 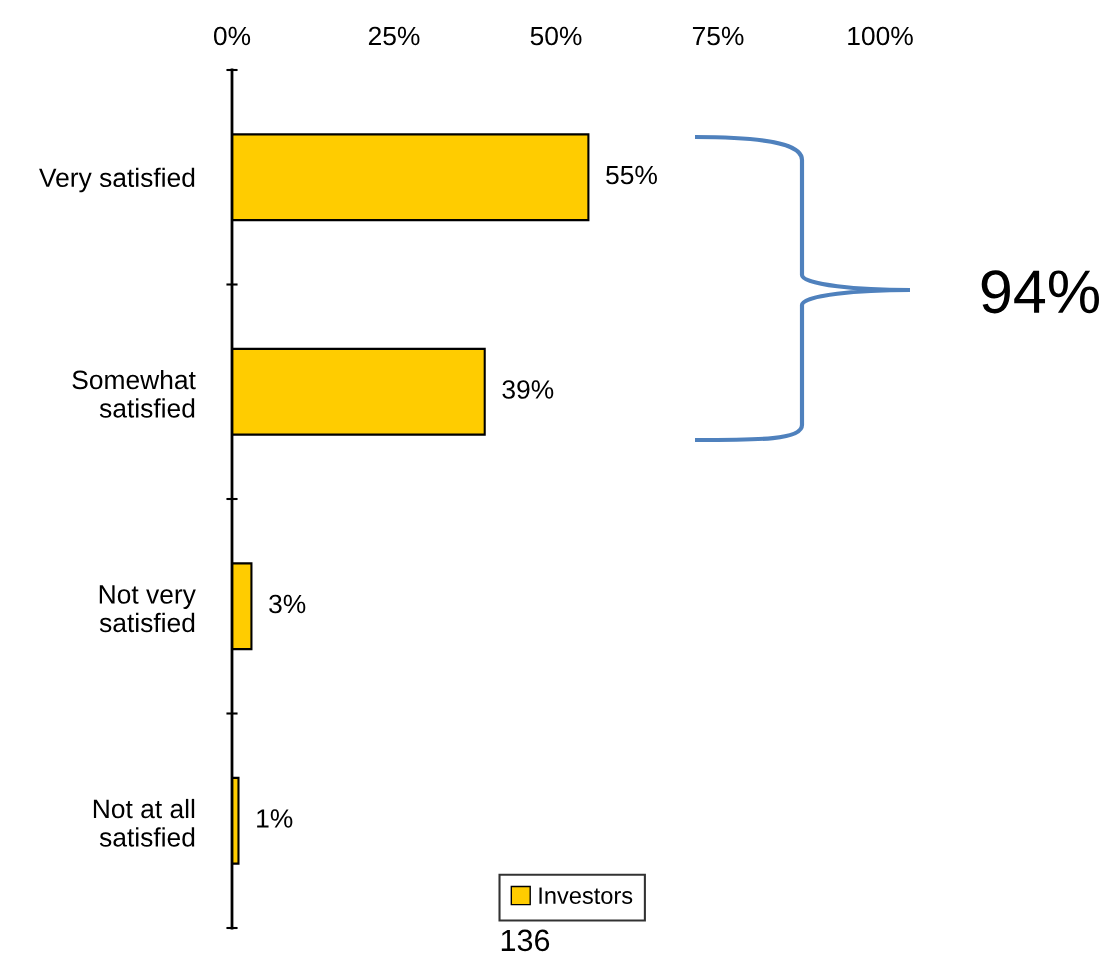 I want to click on text: 1%, so click(x=275, y=818).